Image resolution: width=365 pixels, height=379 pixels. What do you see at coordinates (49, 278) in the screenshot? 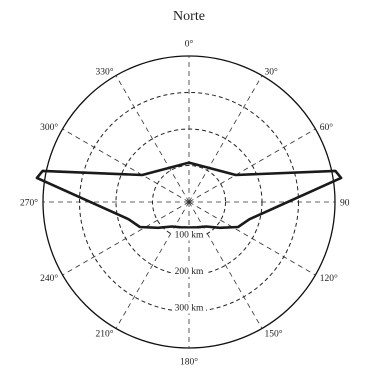
I see `angle-label-240: 240°` at bounding box center [49, 278].